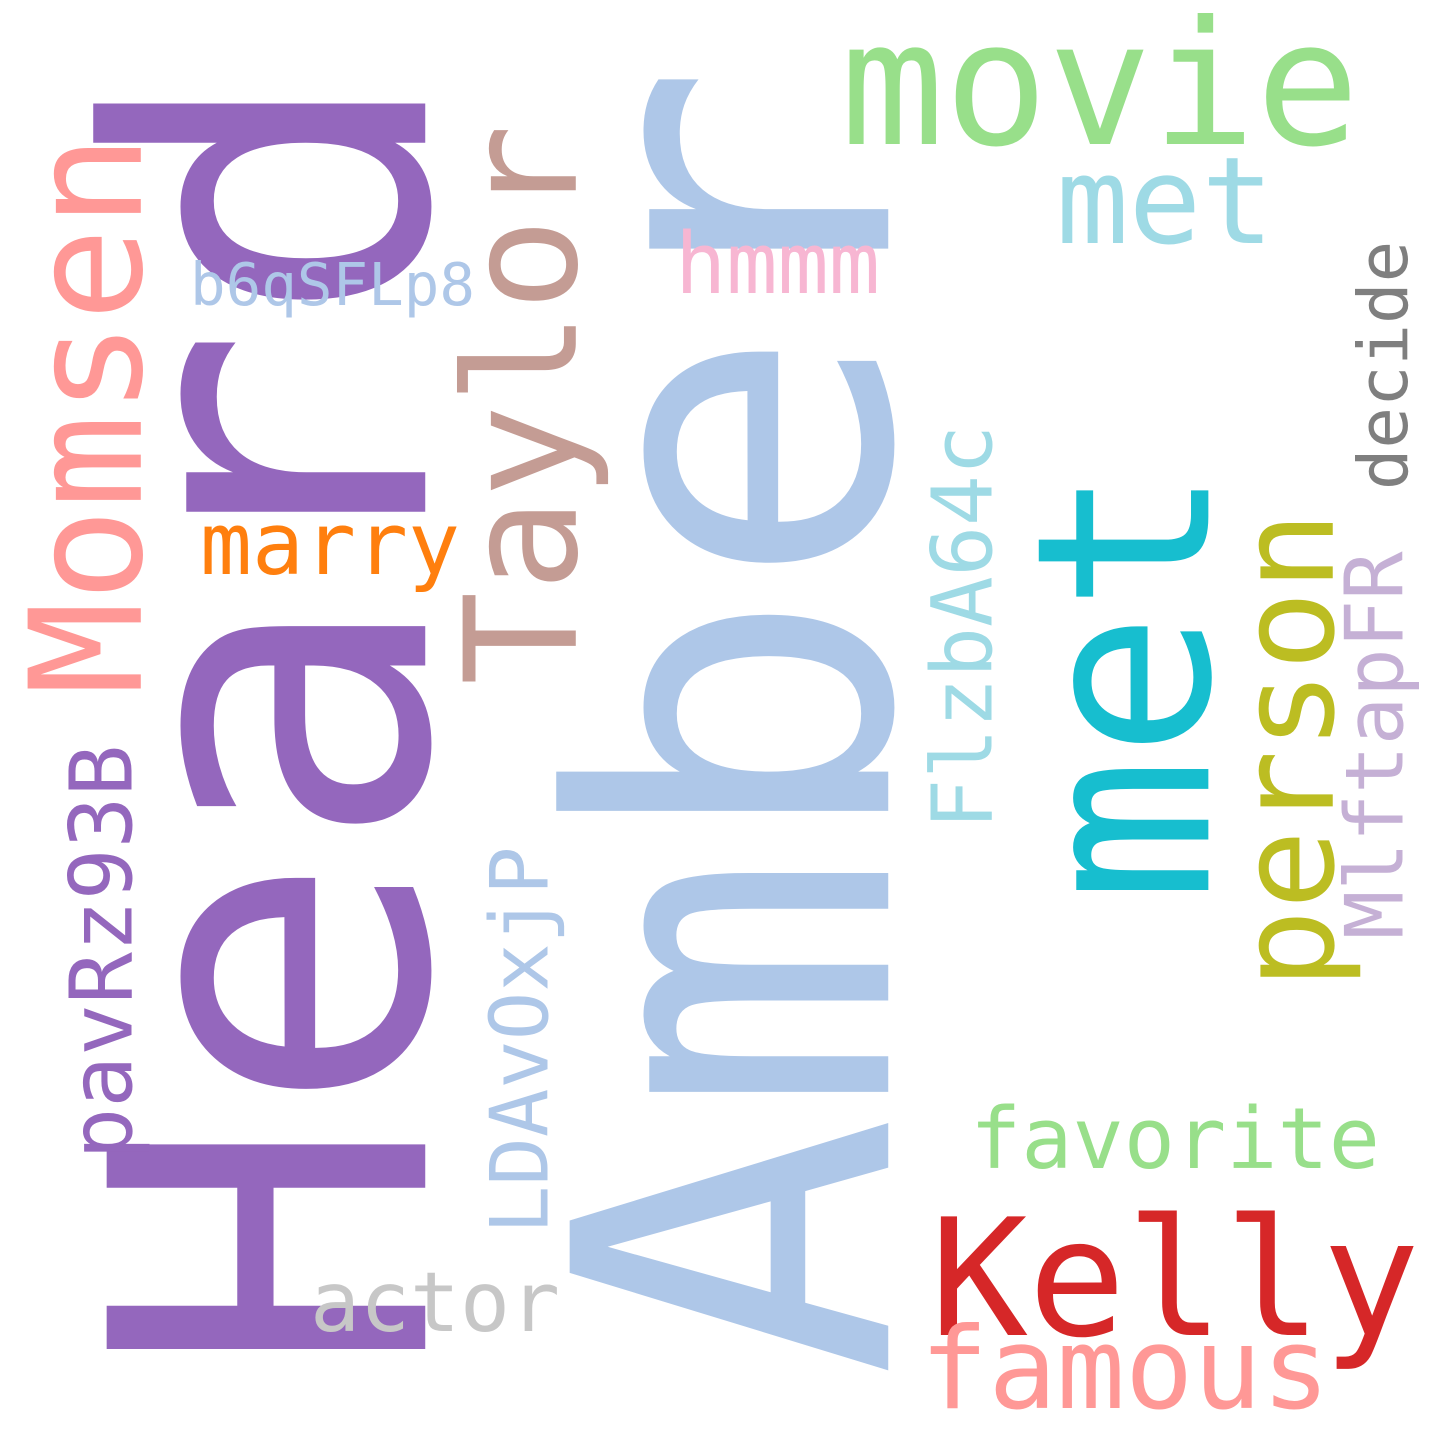 The width and height of the screenshot is (1440, 1440). Describe the element at coordinates (1175, 1140) in the screenshot. I see `word-favorite: favorite` at that location.